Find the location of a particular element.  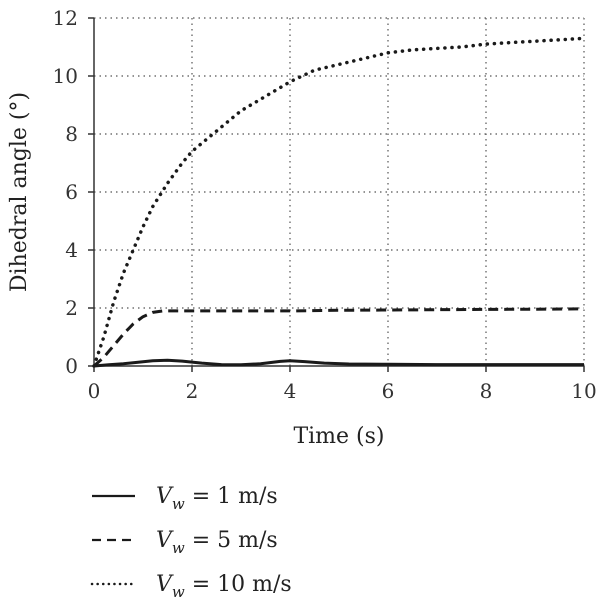

legend-label: Vw = 10 m/s is located at coordinates (224, 586).